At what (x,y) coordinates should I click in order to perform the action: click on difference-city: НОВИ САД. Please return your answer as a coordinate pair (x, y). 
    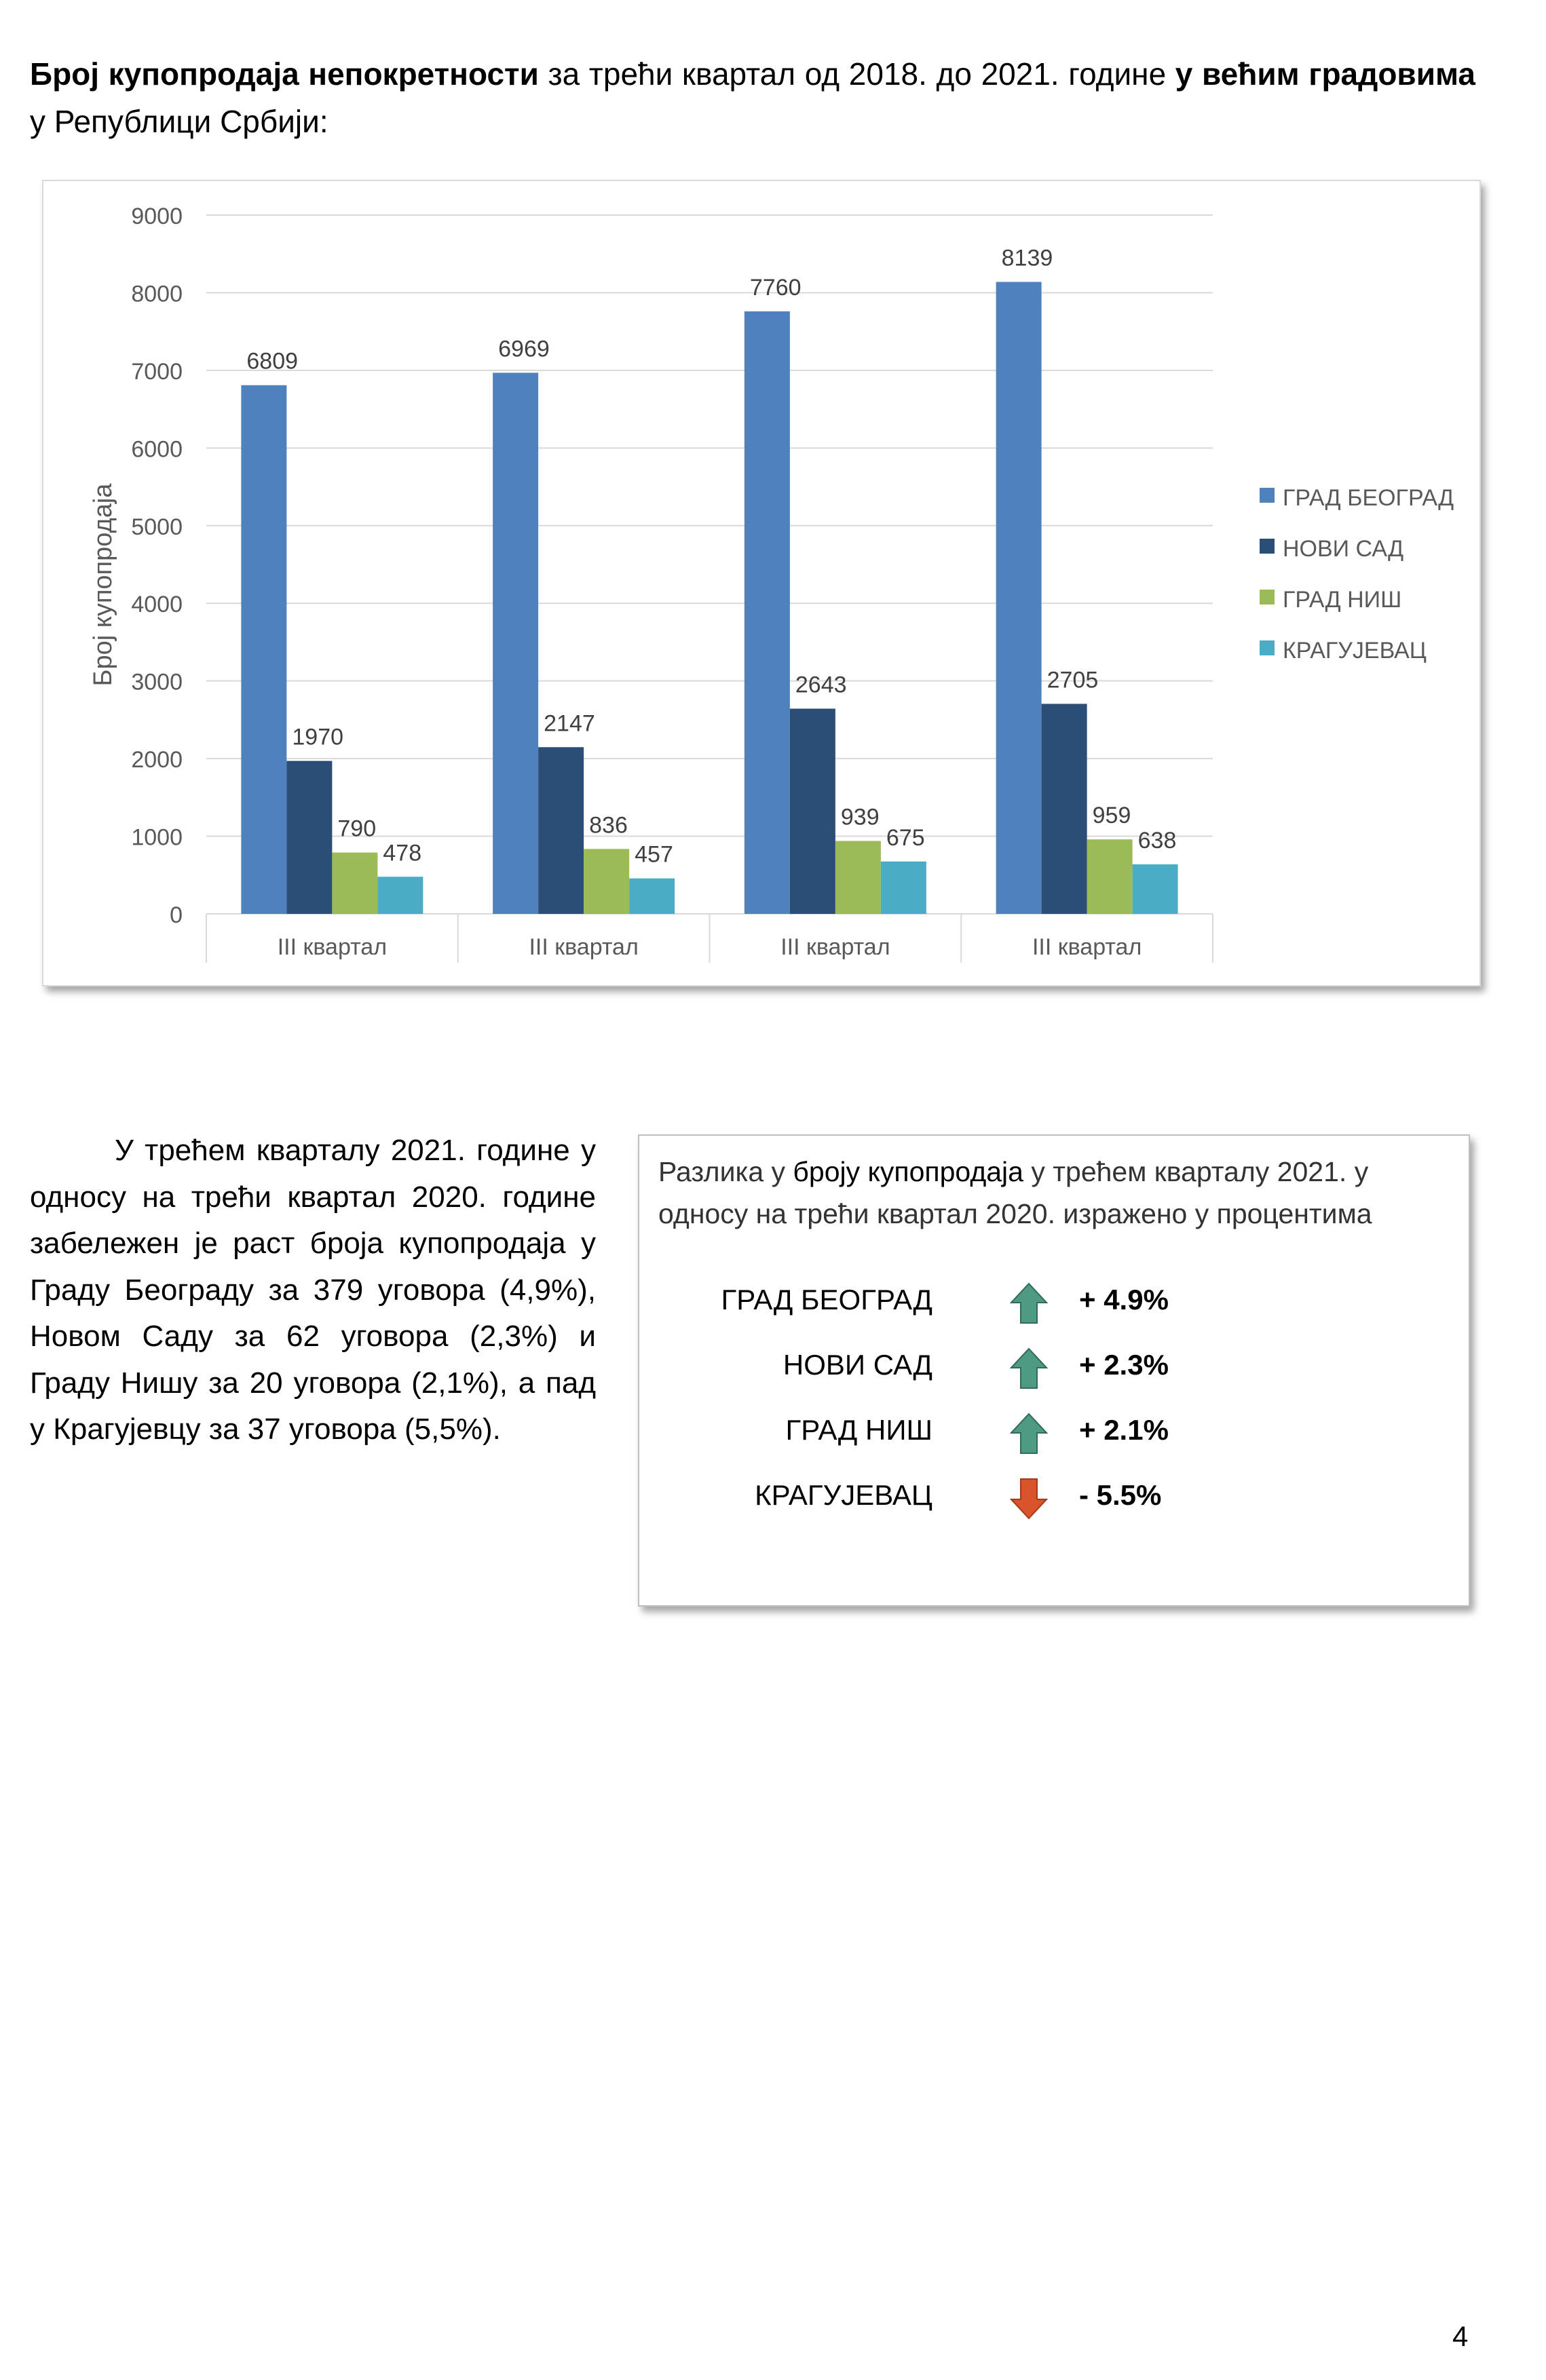
    Looking at the image, I should click on (857, 1365).